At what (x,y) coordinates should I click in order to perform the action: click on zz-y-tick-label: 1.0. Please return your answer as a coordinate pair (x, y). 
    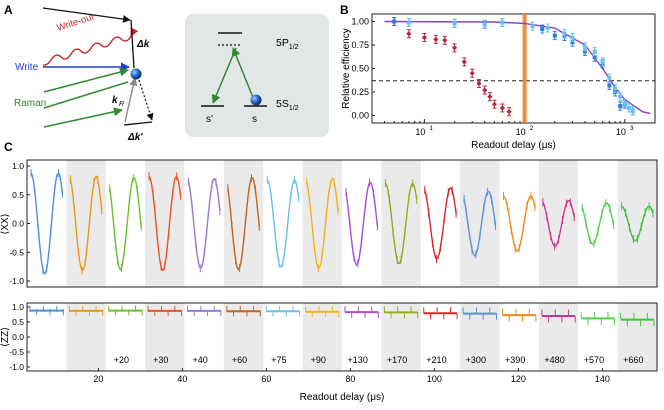
    Looking at the image, I should click on (18, 307).